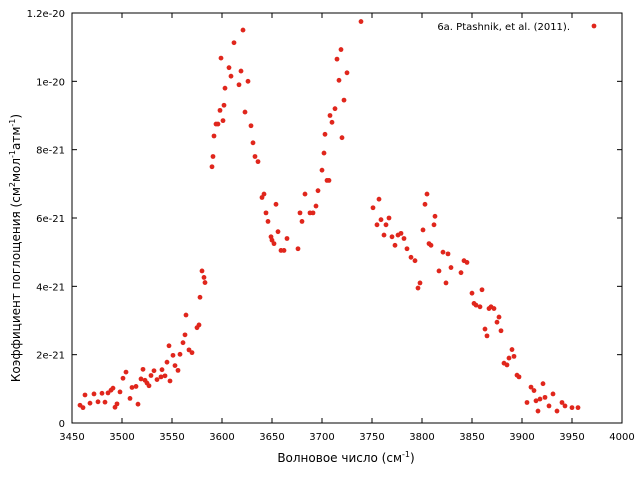  What do you see at coordinates (571, 437) in the screenshot?
I see `x-tick-label: 3950` at bounding box center [571, 437].